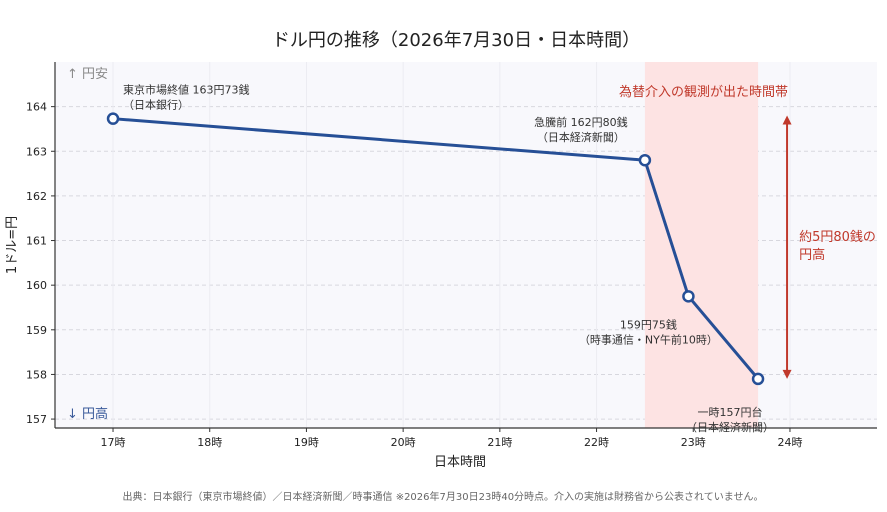  I want to click on range-arrow-head-top, so click(787, 120).